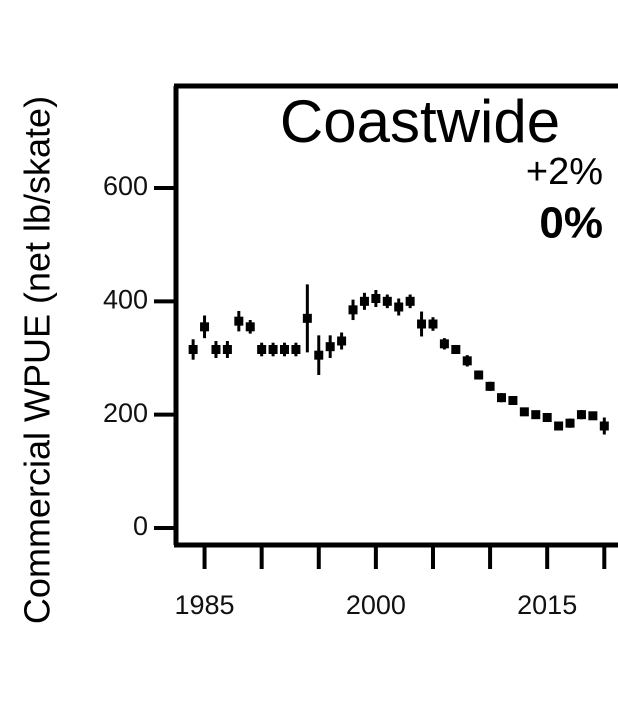  What do you see at coordinates (37, 360) in the screenshot?
I see `y-axis-label: Commercial WPUE (net lb/skate)` at bounding box center [37, 360].